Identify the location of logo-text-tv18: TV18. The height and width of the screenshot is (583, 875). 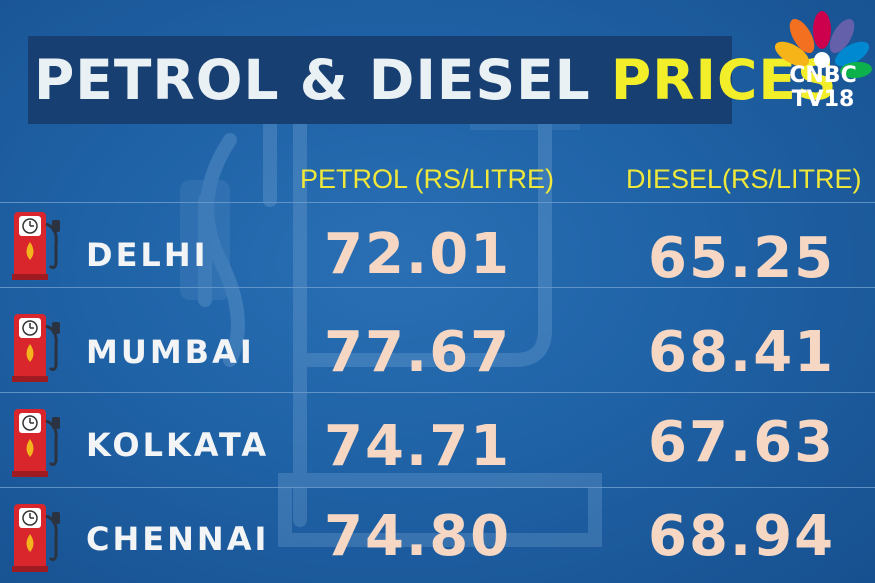
(823, 99).